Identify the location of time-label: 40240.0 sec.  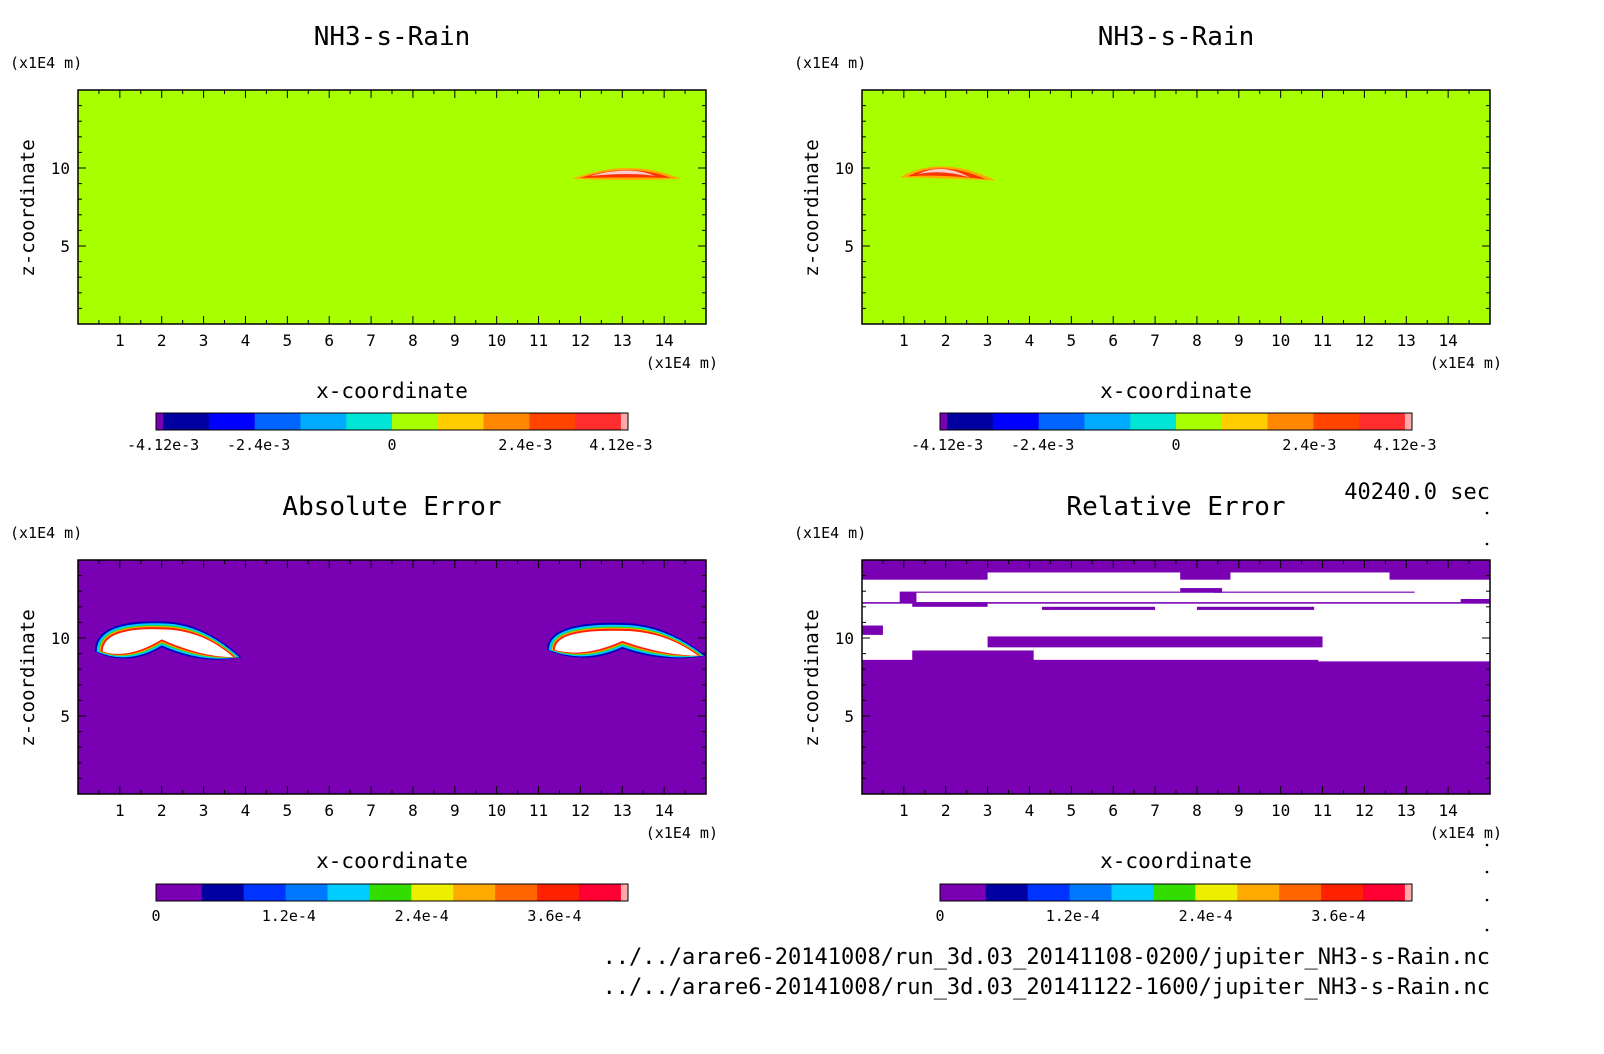
(1417, 492).